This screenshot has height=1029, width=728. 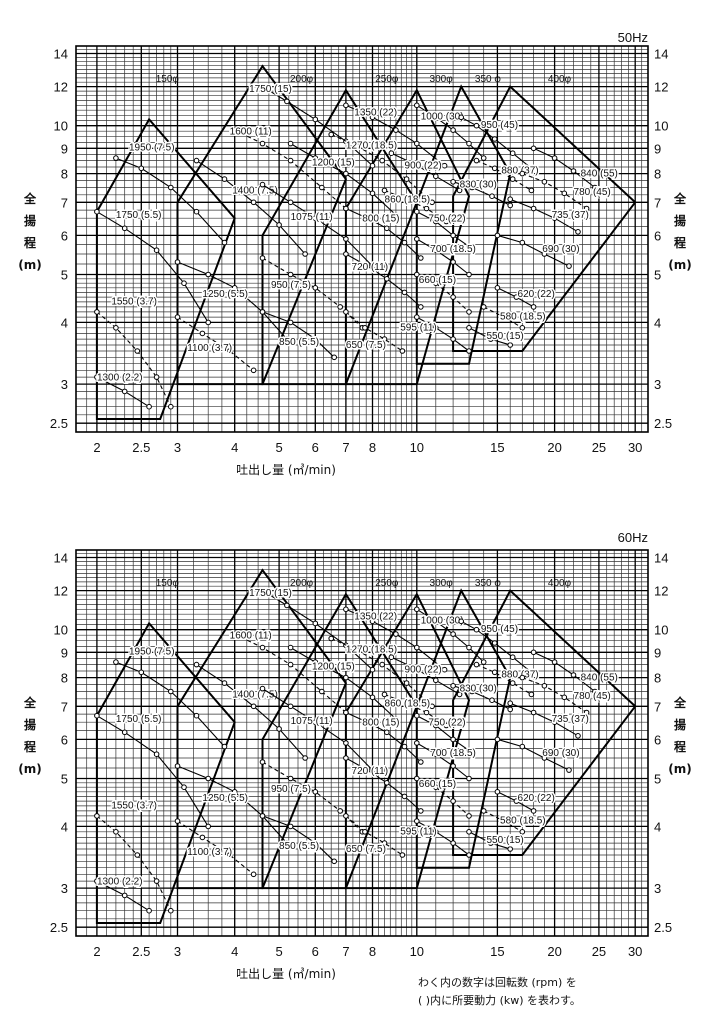 What do you see at coordinates (499, 125) in the screenshot?
I see `series-label: 950 (45)` at bounding box center [499, 125].